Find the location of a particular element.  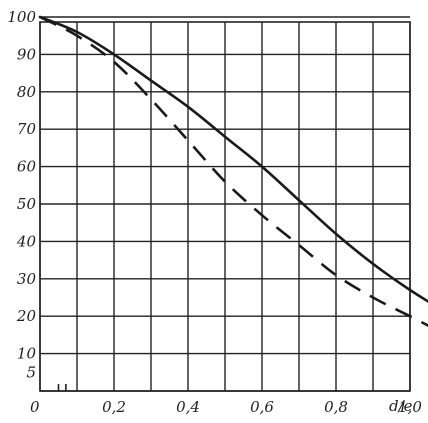

y-tick-label: 20 is located at coordinates (26, 316).